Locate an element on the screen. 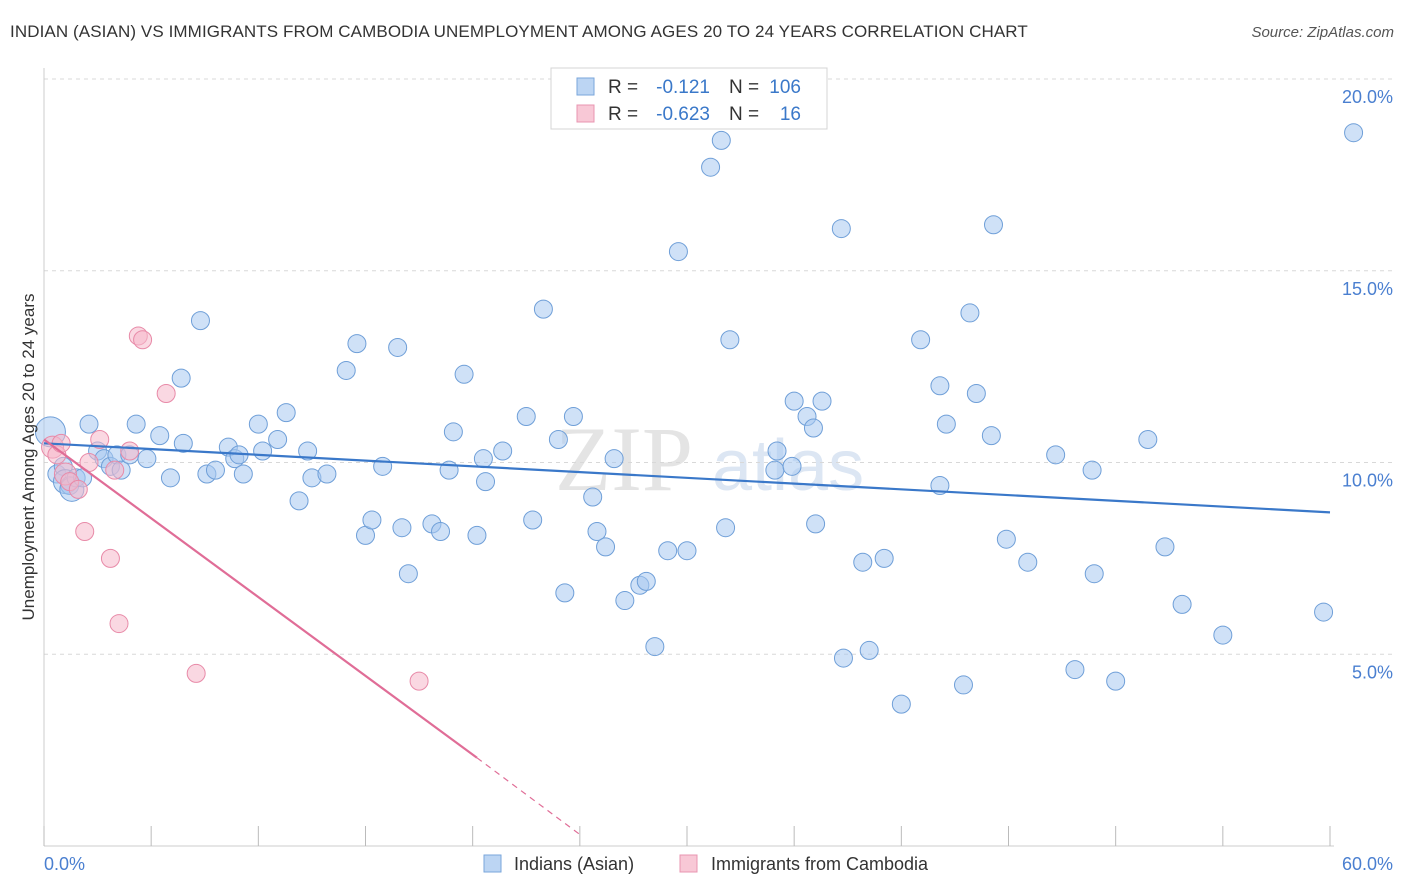 The width and height of the screenshot is (1406, 892). x-tick-label-min: 0.0% is located at coordinates (64, 864).